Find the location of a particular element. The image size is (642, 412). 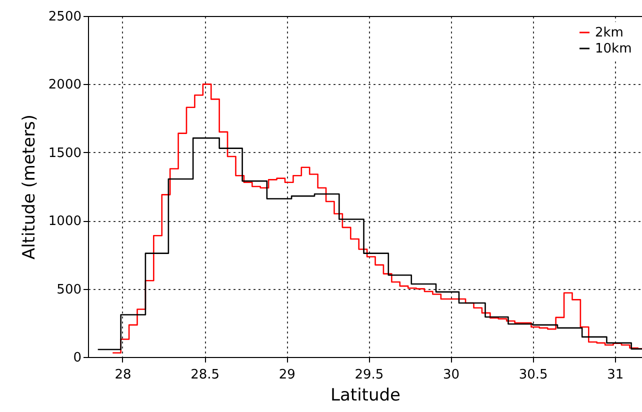

legend-label: 10km is located at coordinates (613, 49).